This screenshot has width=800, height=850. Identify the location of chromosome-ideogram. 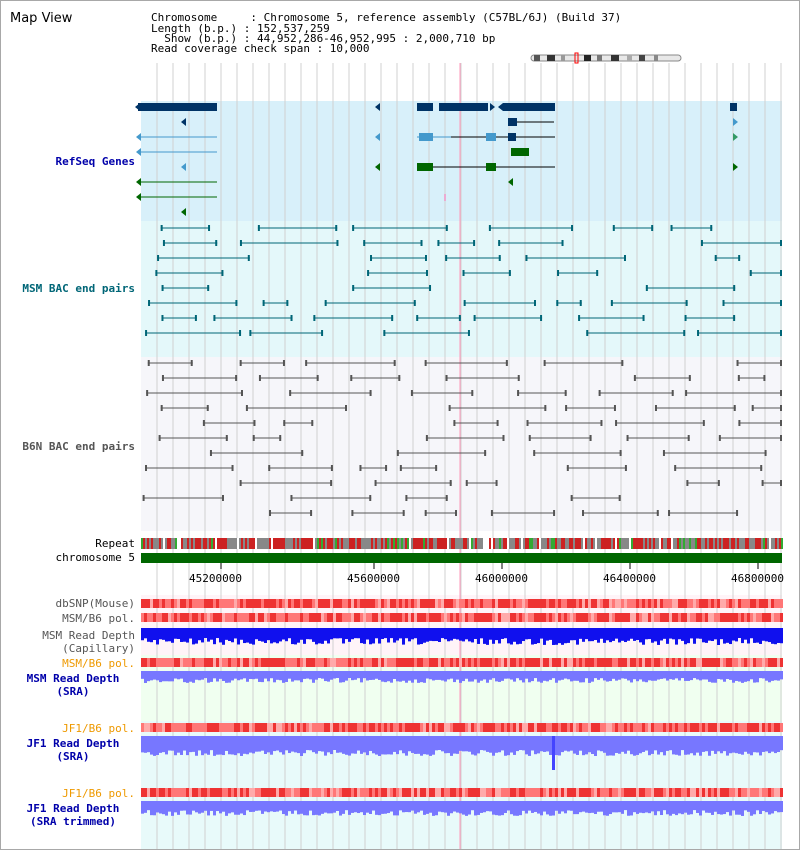
(607, 58).